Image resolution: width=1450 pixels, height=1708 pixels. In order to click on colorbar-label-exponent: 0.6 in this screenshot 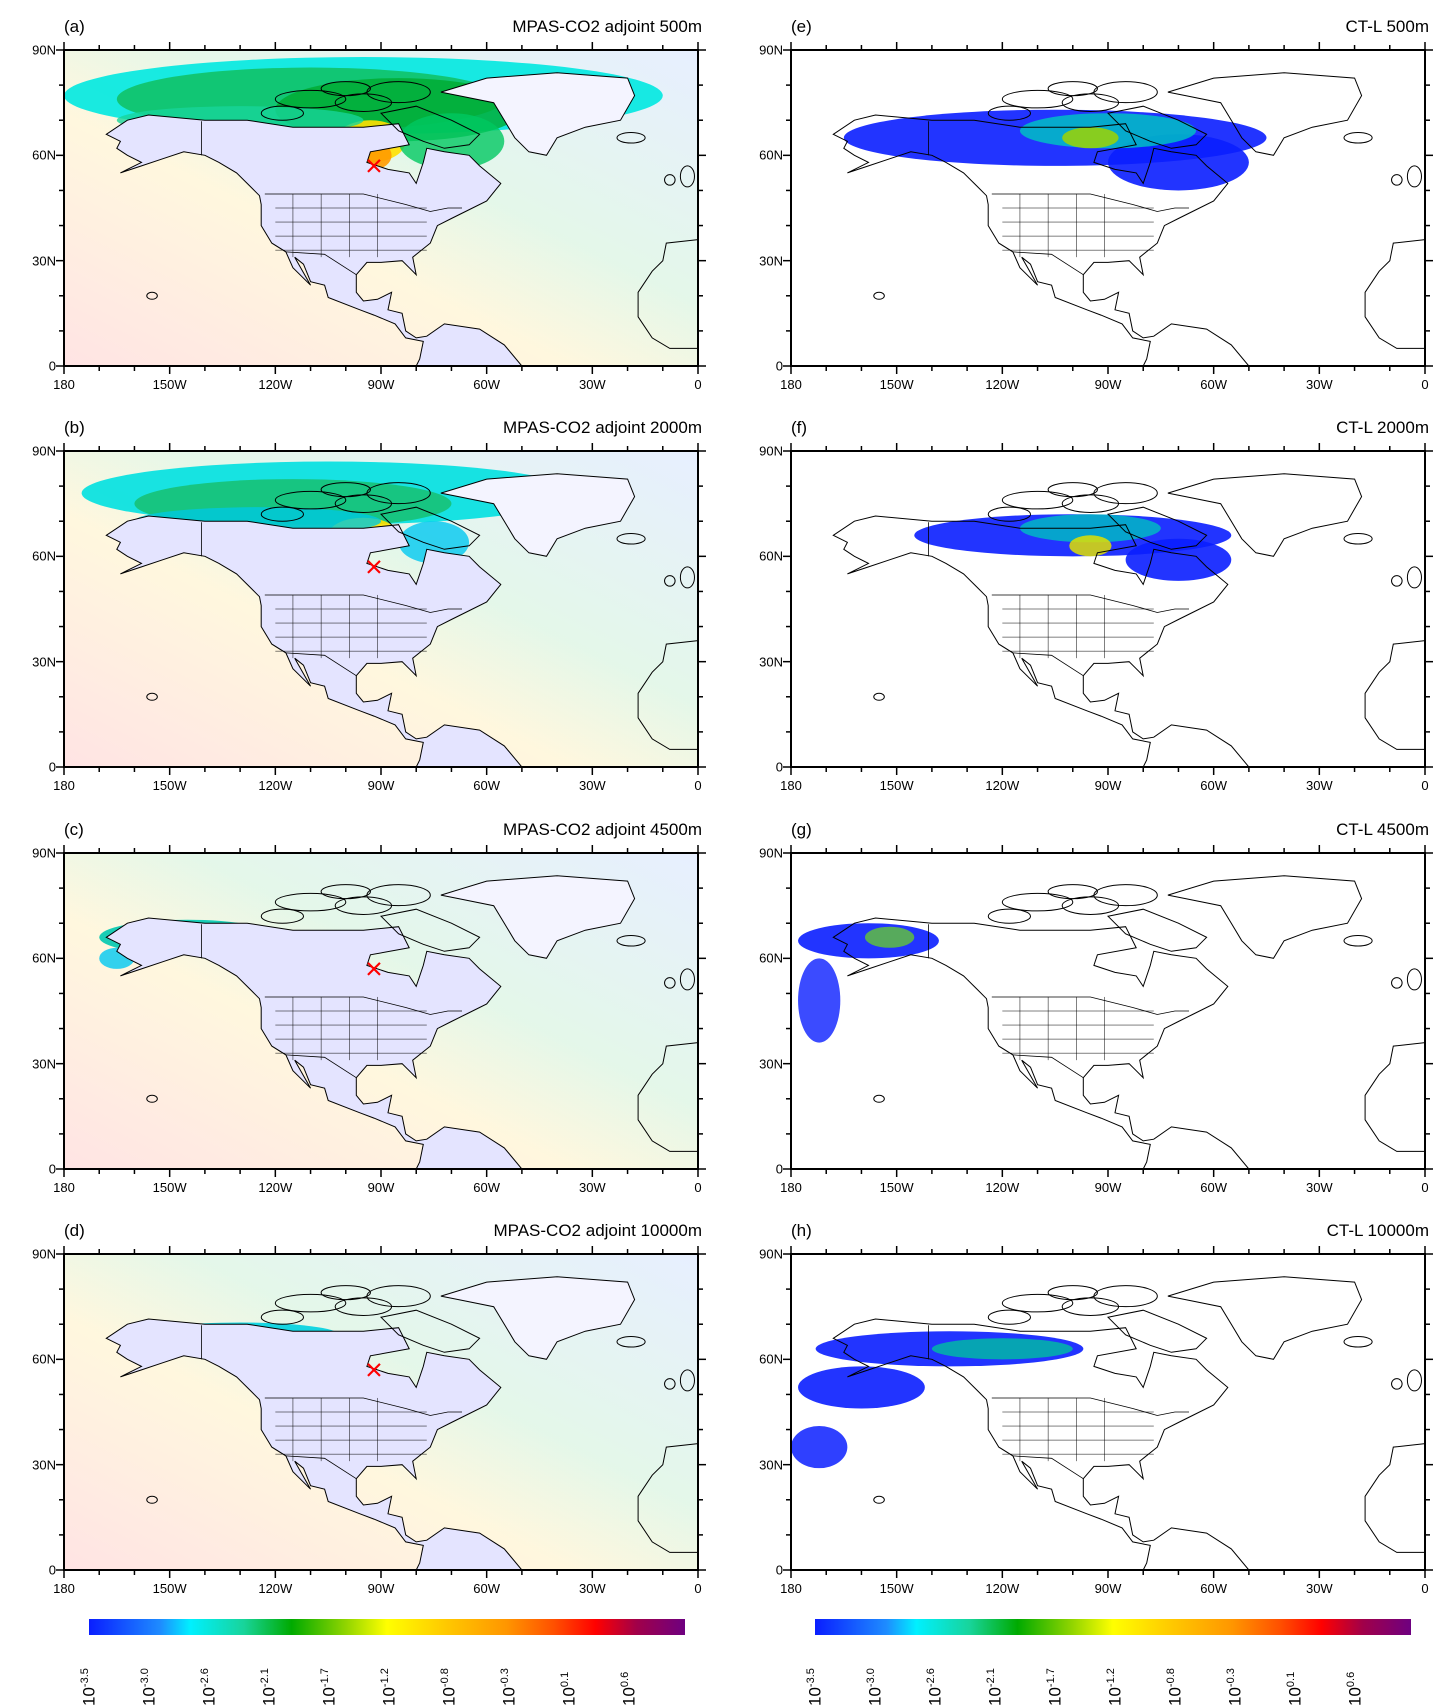, I will do `click(625, 1679)`.